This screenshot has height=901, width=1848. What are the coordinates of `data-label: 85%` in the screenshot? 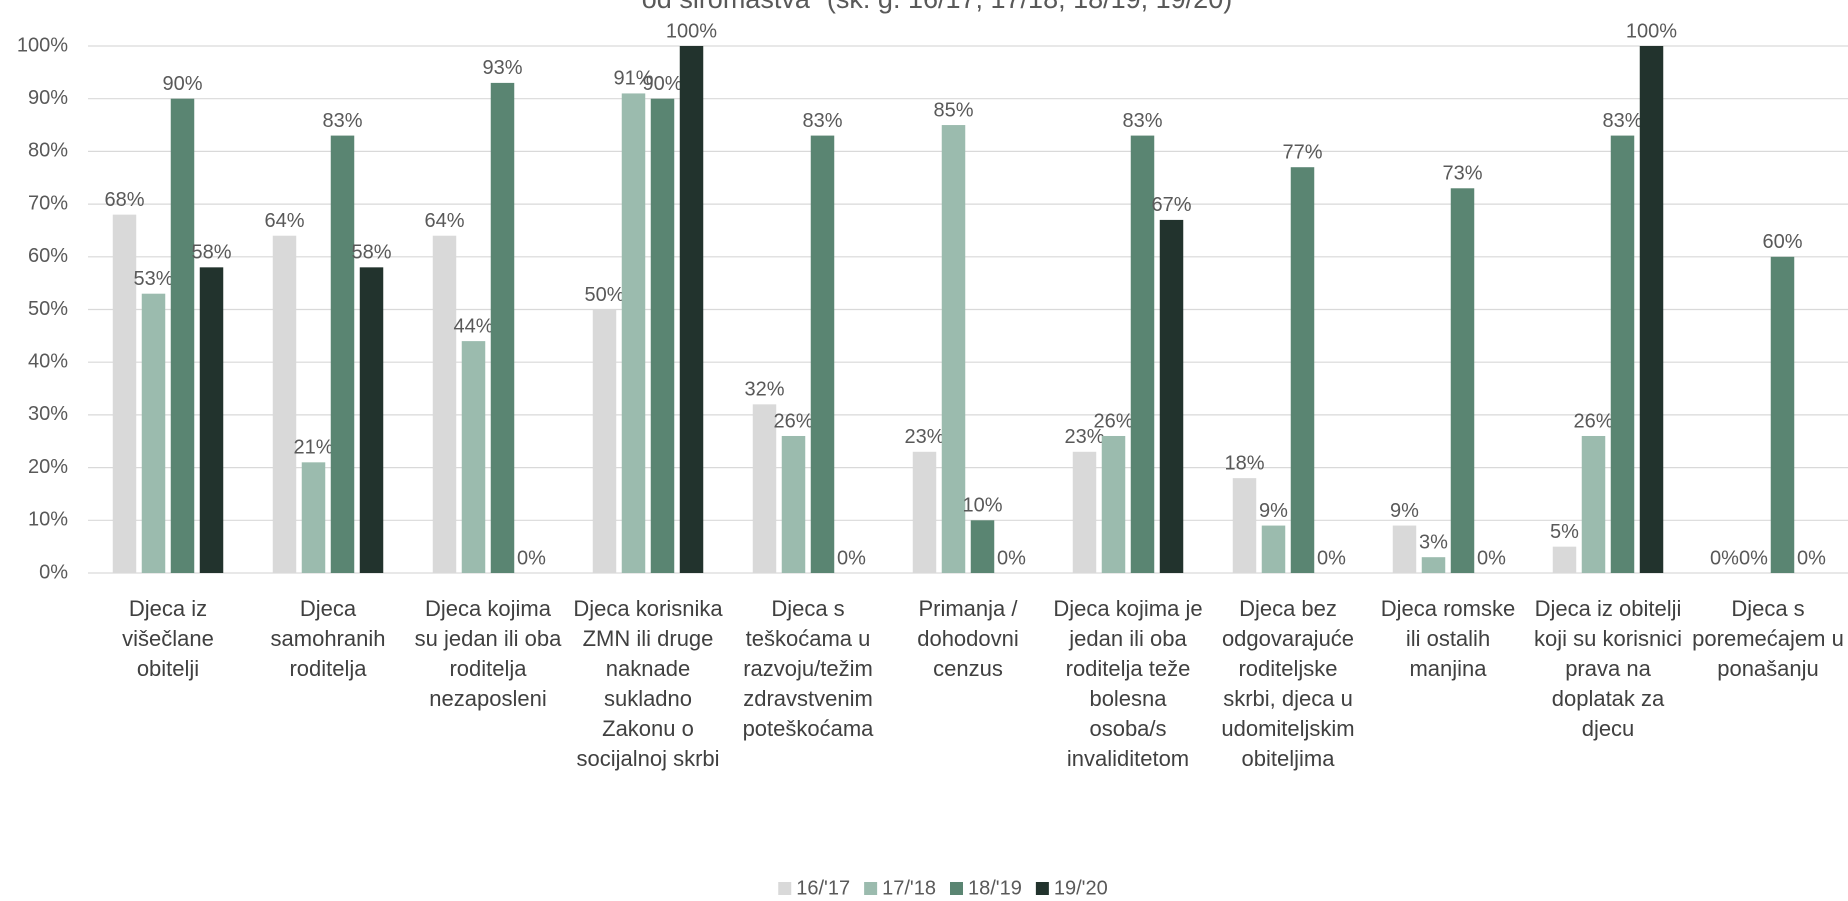 It's located at (953, 110).